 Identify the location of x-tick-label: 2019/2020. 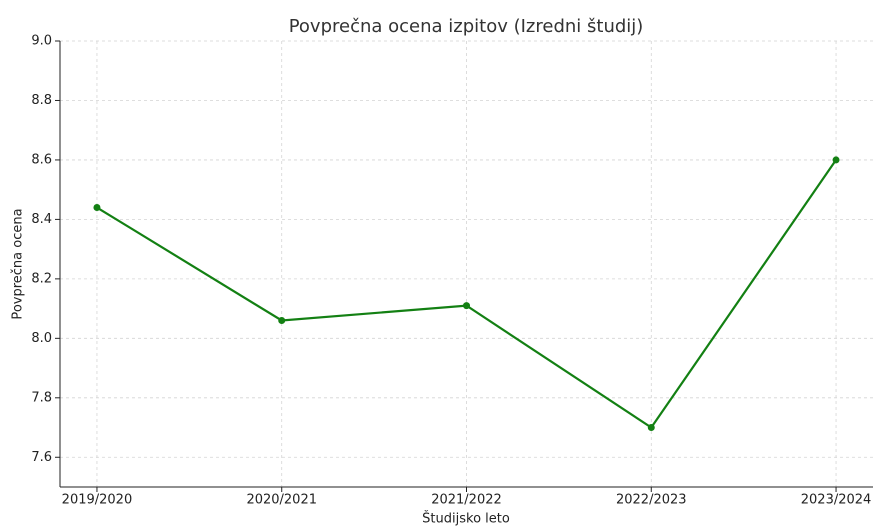
(97, 500).